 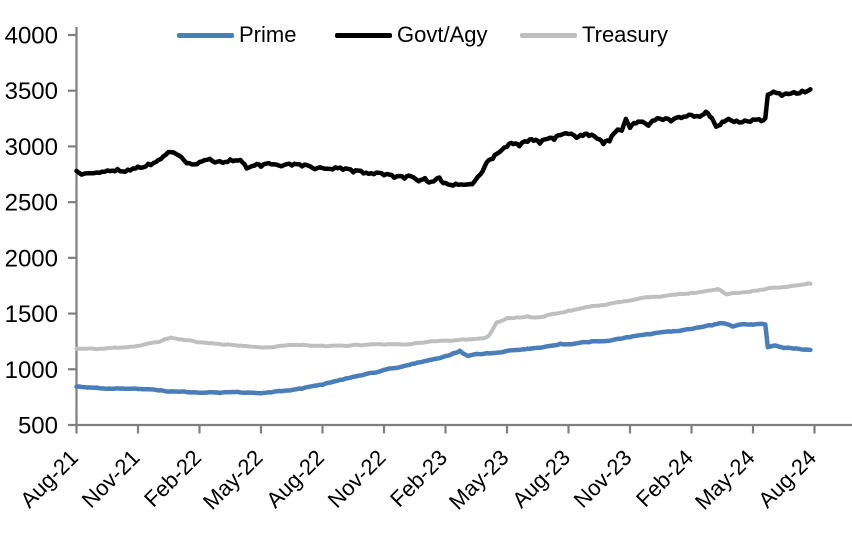 I want to click on y-tick-label: 1000, so click(x=31, y=370).